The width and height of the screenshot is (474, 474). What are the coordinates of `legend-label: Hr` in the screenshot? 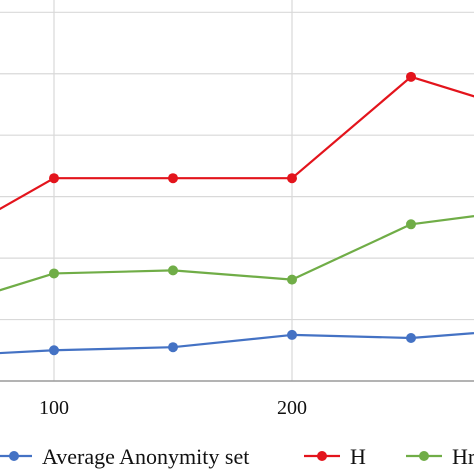 It's located at (463, 456).